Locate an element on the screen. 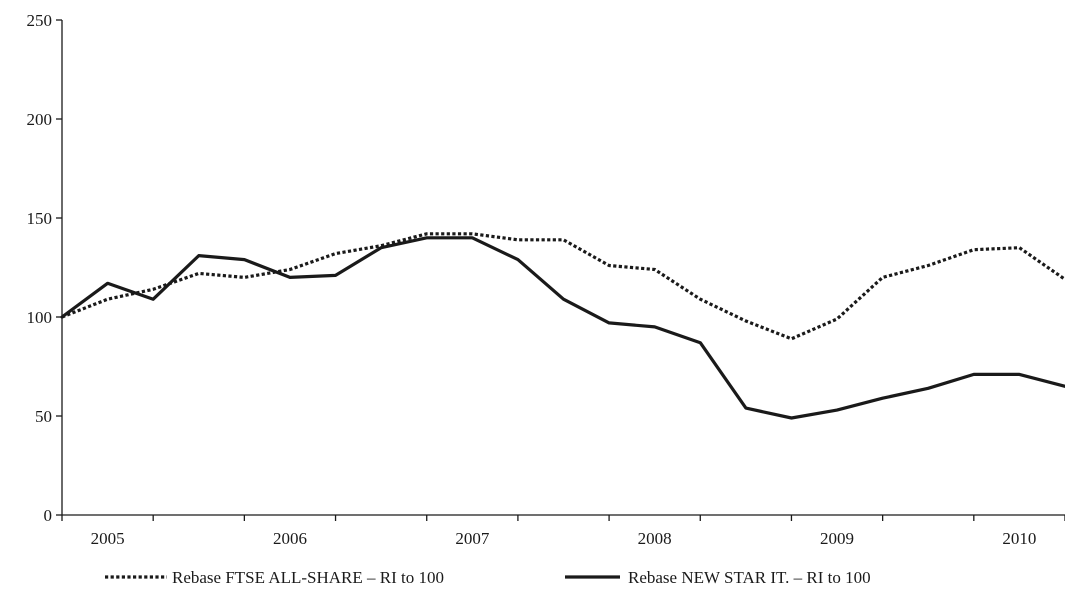  y-tick-label: 100 is located at coordinates (40, 317).